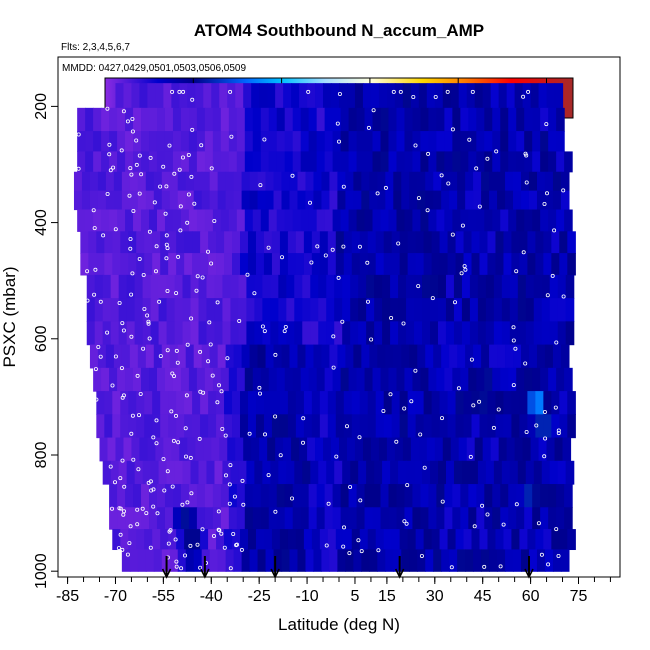 The image size is (650, 650). What do you see at coordinates (435, 596) in the screenshot?
I see `x-tick-label: 30` at bounding box center [435, 596].